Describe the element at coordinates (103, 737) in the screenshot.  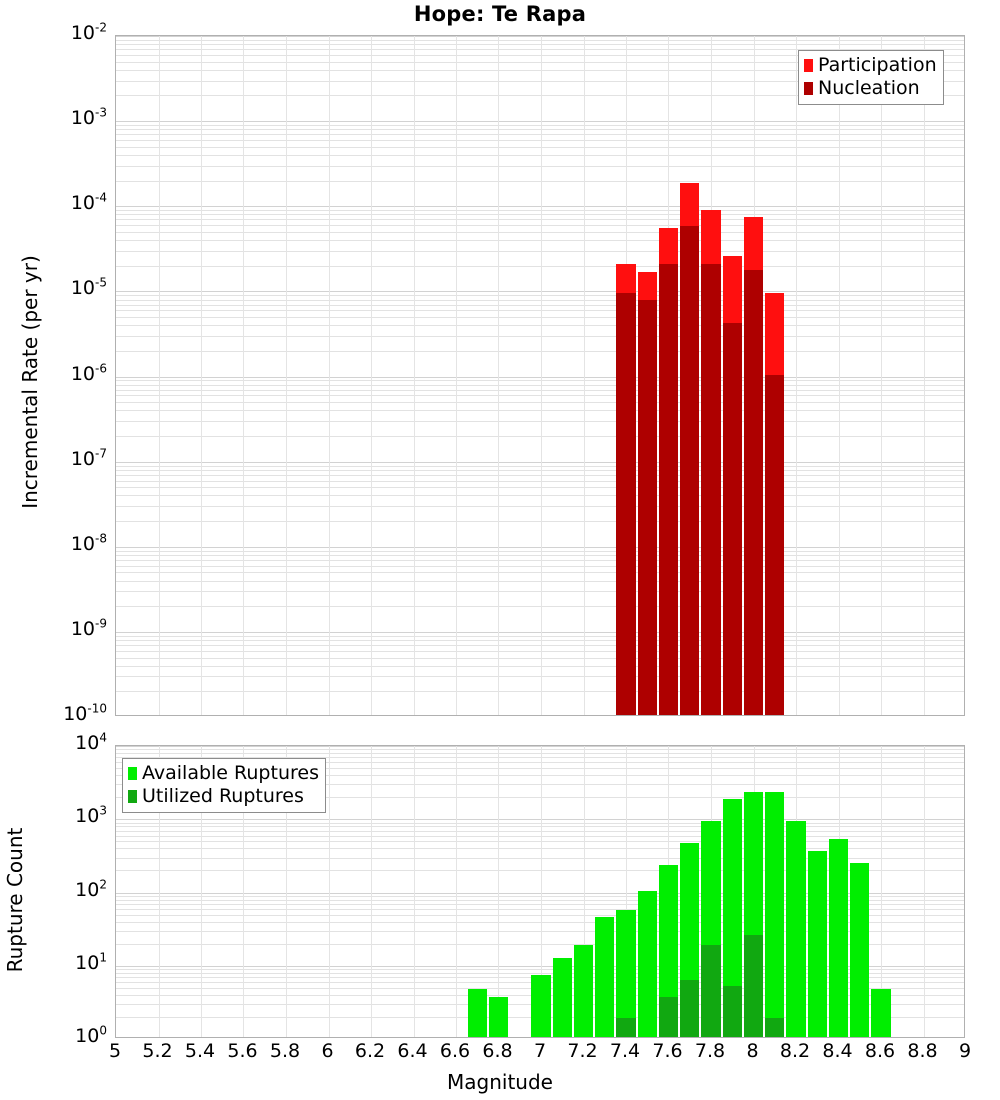
I see `y-tick-exponent: 4` at that location.